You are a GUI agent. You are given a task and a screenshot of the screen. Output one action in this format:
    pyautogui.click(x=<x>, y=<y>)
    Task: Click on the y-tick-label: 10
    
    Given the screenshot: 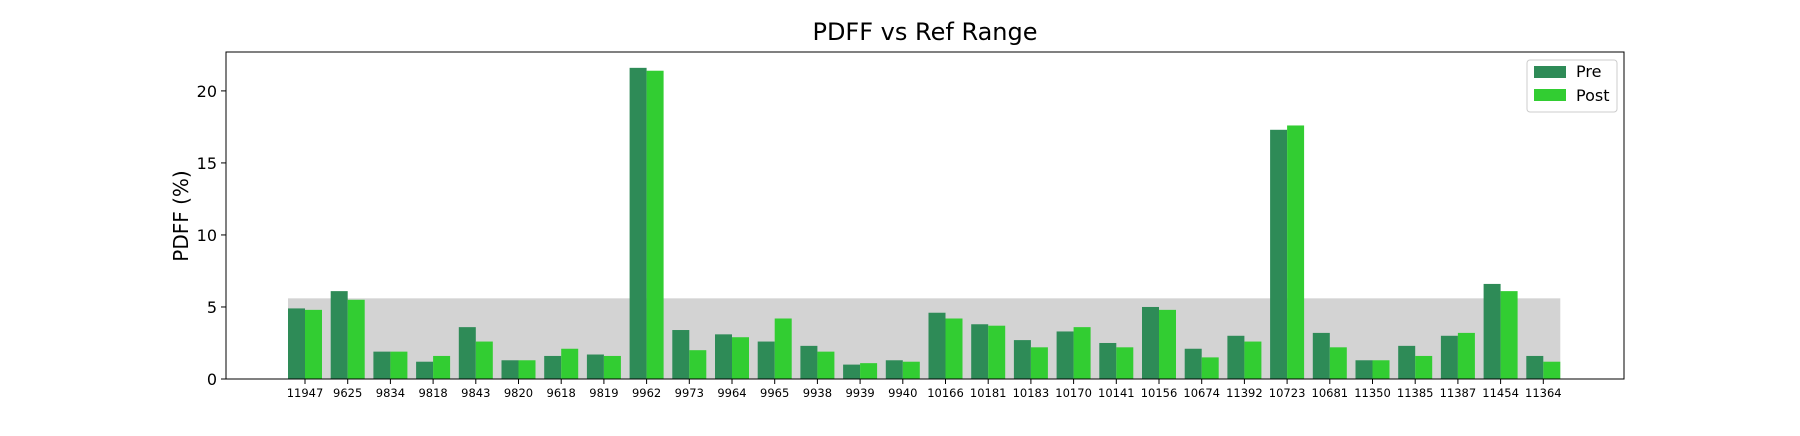 What is the action you would take?
    pyautogui.click(x=207, y=235)
    